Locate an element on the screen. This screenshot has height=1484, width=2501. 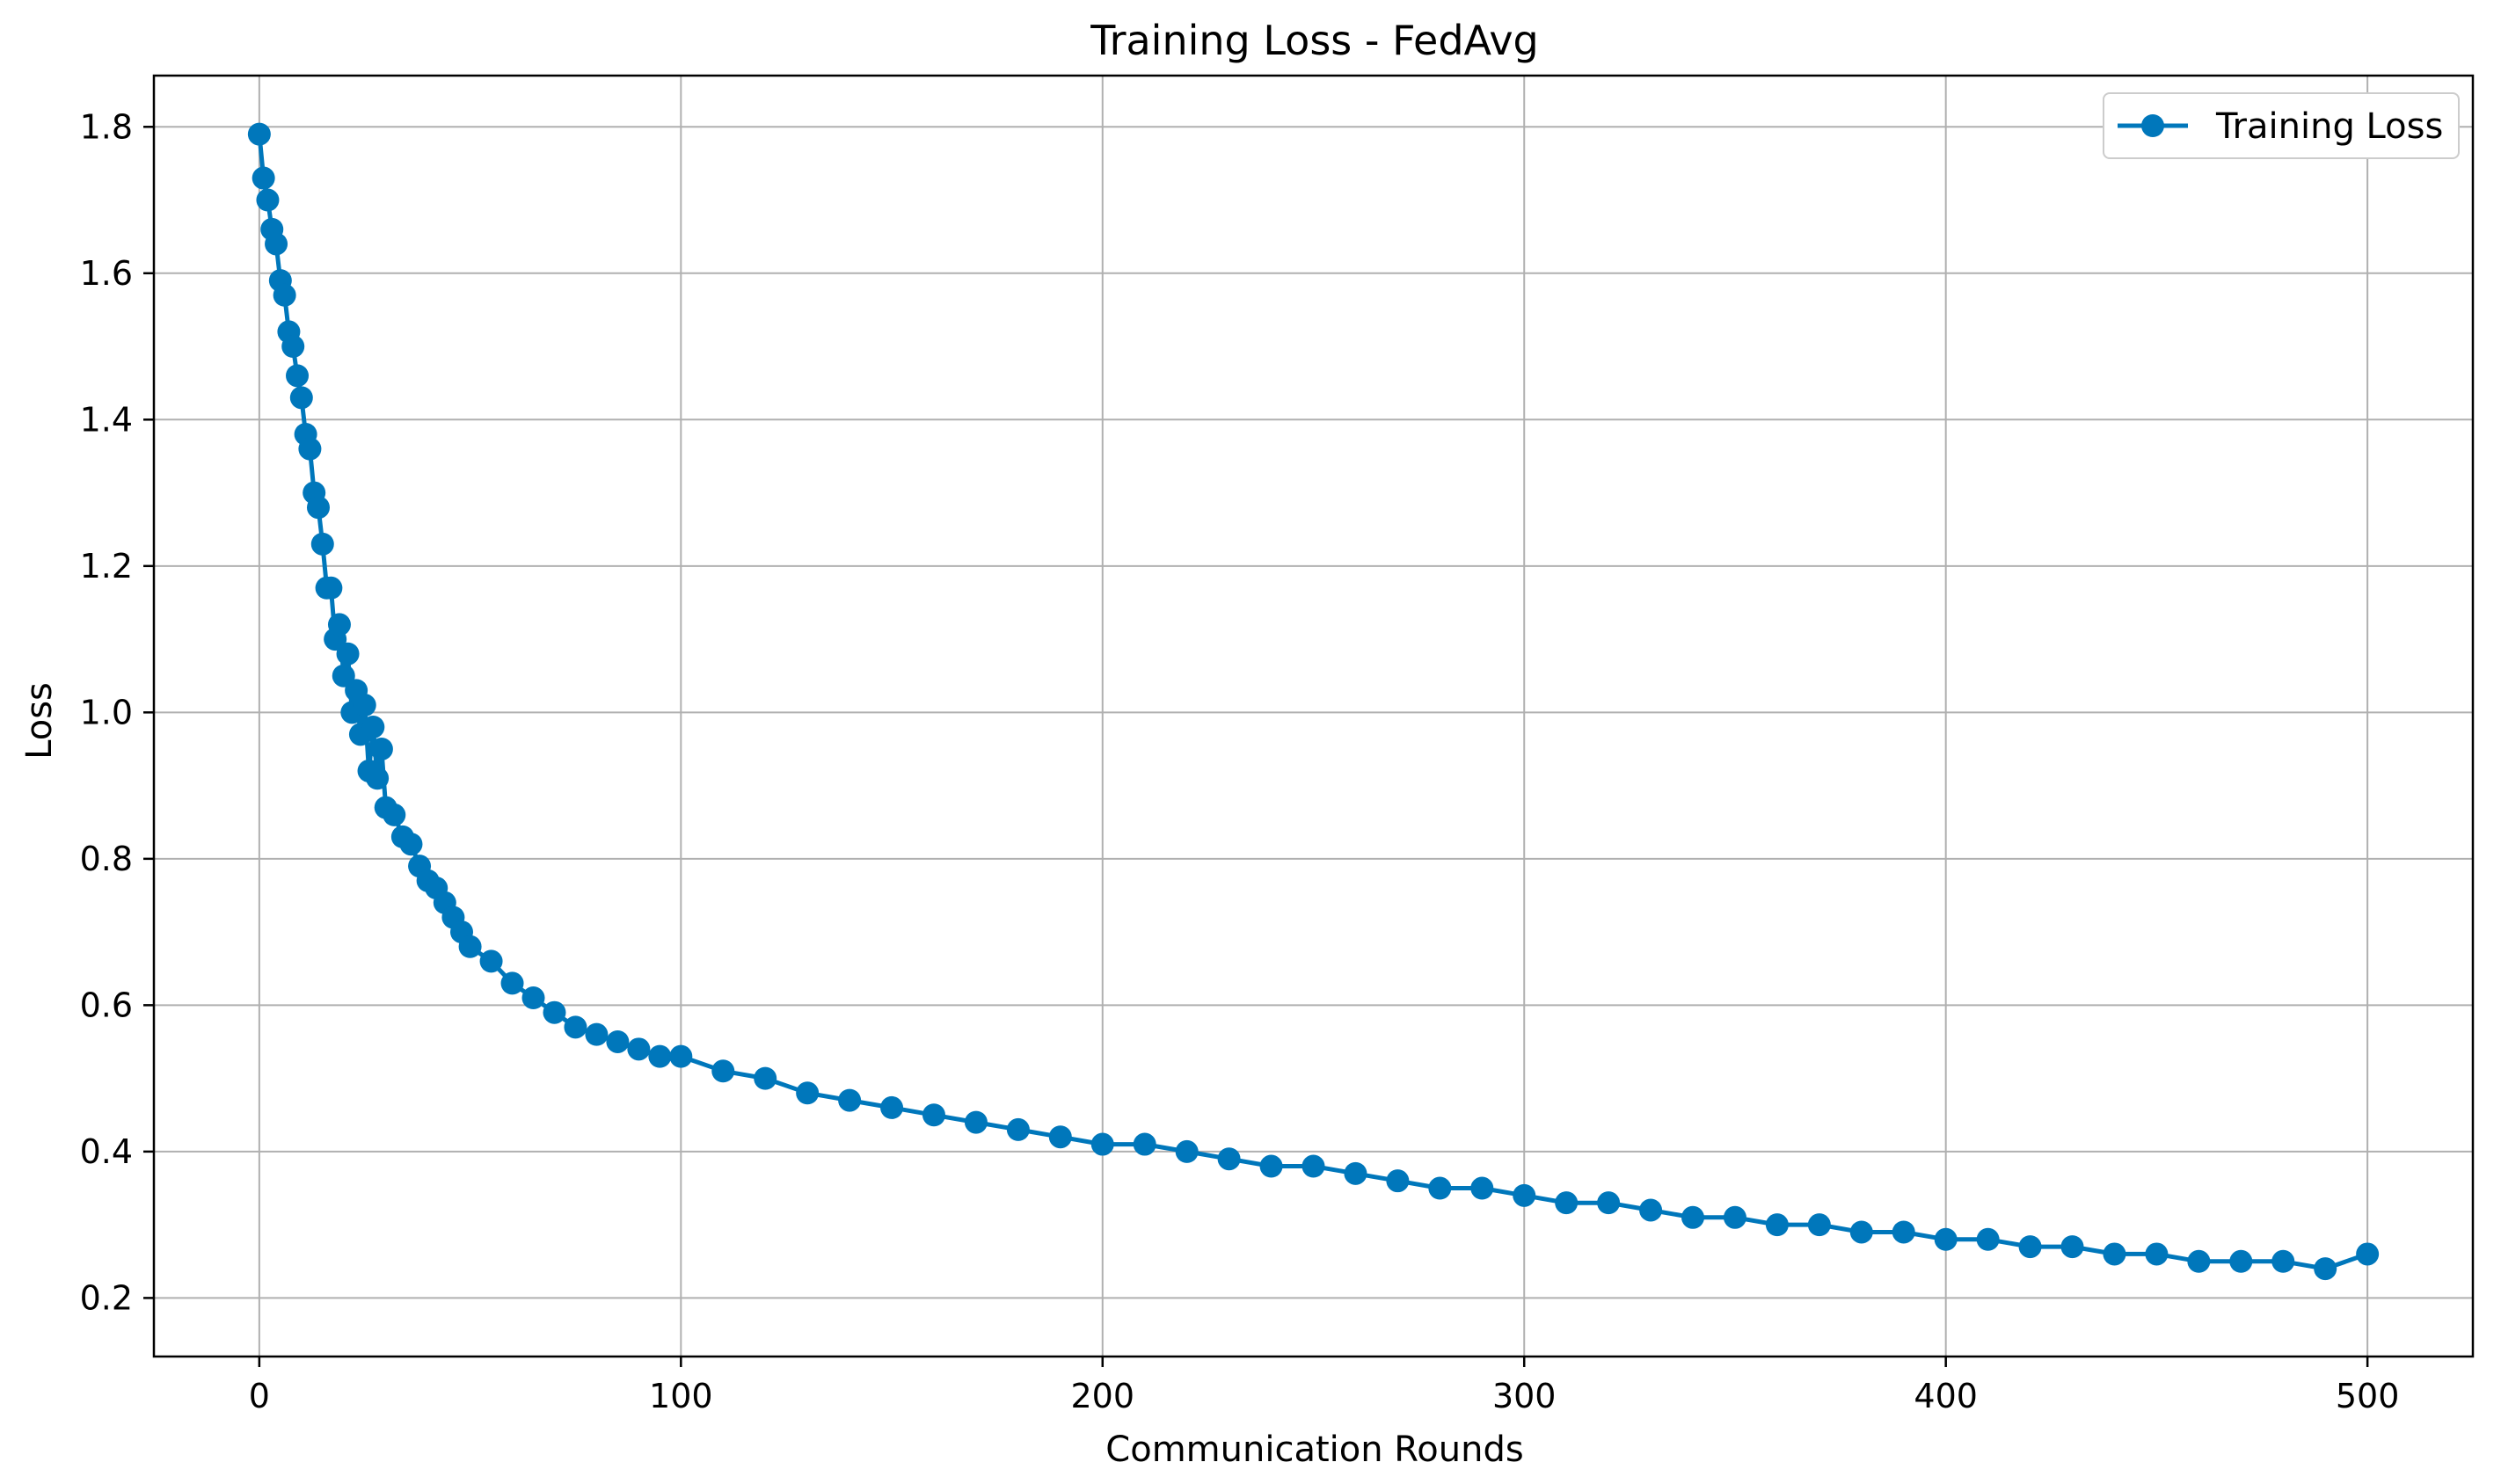
y-tick-label: 0.8 is located at coordinates (107, 859).